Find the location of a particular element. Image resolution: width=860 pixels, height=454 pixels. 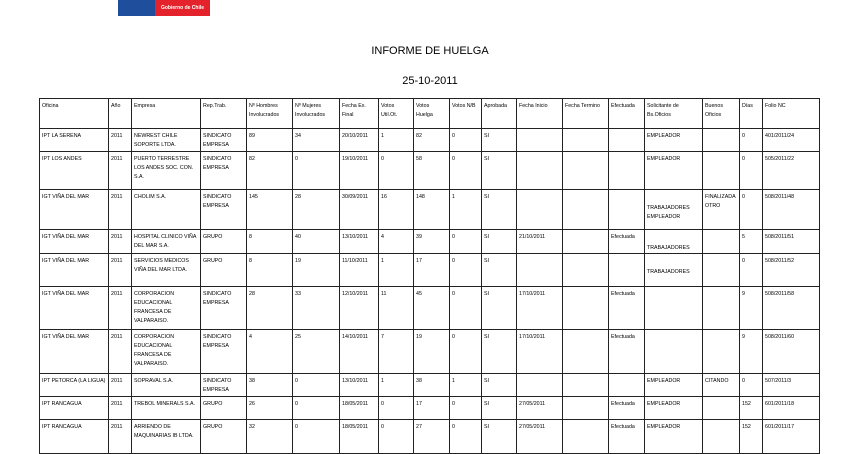

table-cell: 27/05/2011 is located at coordinates (539, 436).